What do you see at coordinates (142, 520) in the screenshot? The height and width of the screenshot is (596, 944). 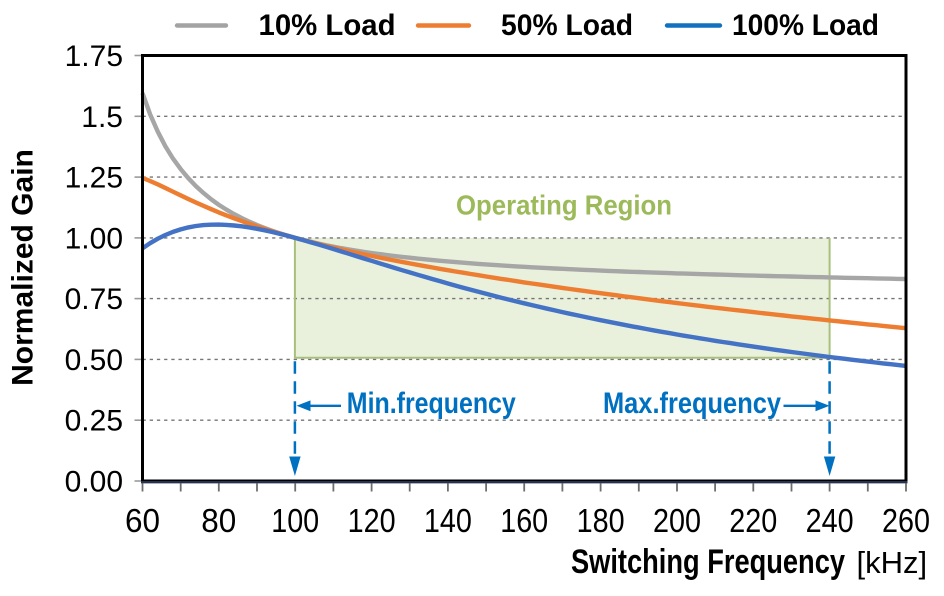 I see `svg-text: 60` at bounding box center [142, 520].